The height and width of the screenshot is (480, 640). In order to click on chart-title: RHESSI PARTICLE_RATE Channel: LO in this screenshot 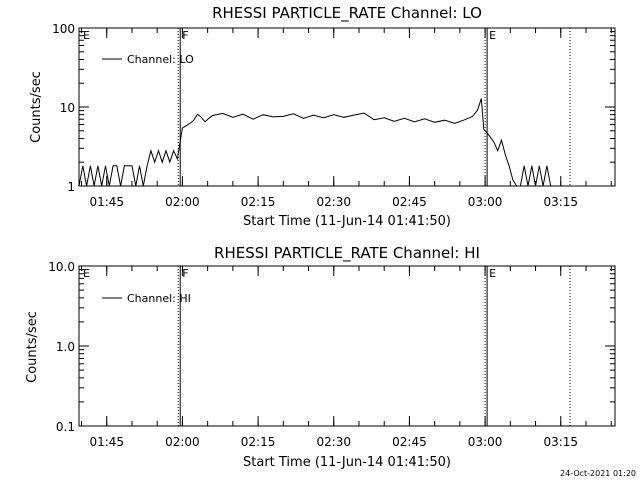, I will do `click(347, 13)`.